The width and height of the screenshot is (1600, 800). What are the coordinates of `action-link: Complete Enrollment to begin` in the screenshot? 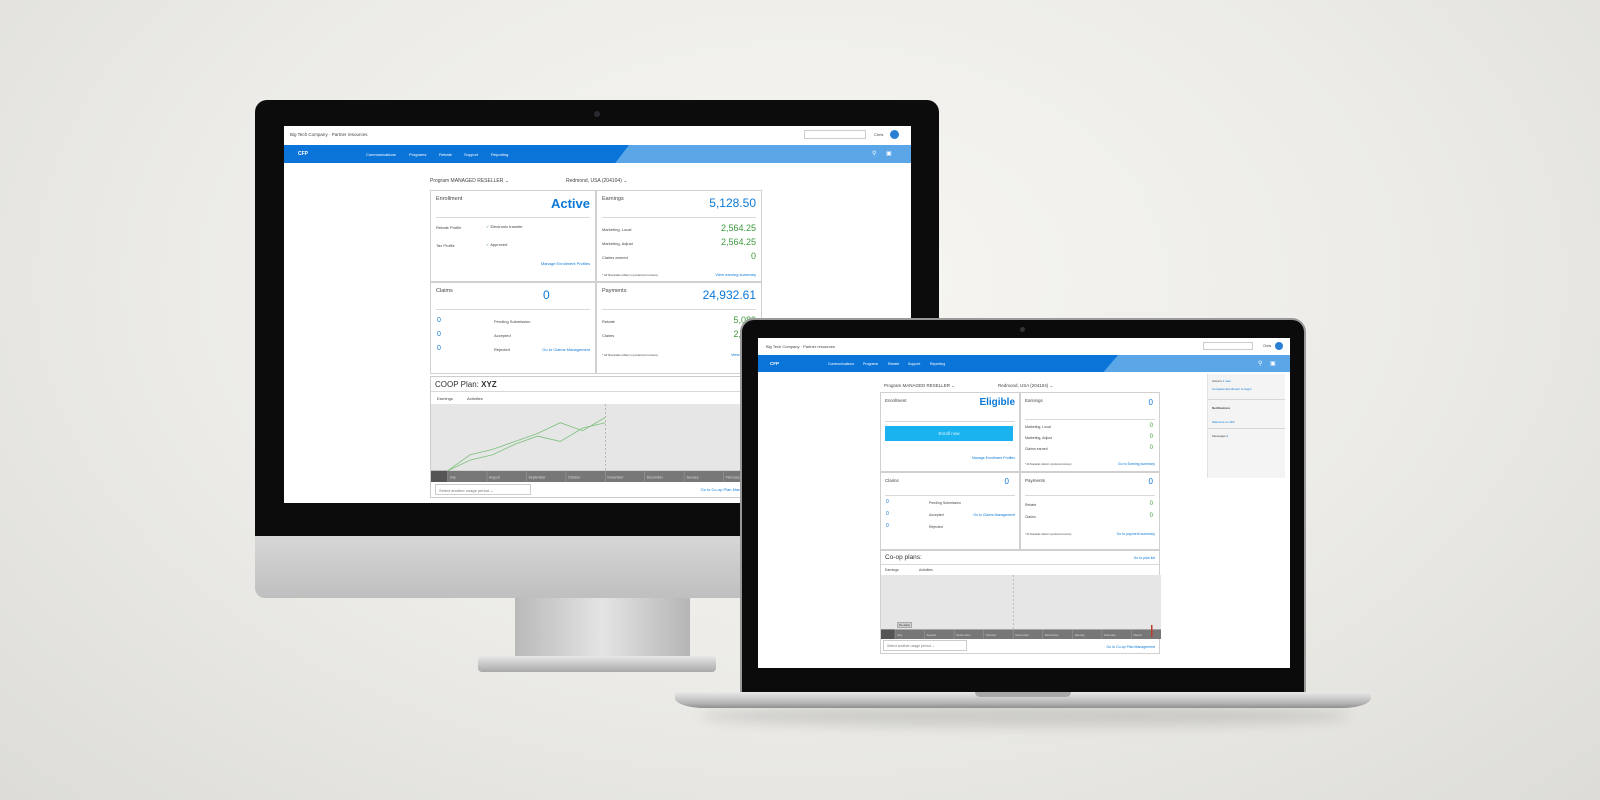 It's located at (1232, 389).